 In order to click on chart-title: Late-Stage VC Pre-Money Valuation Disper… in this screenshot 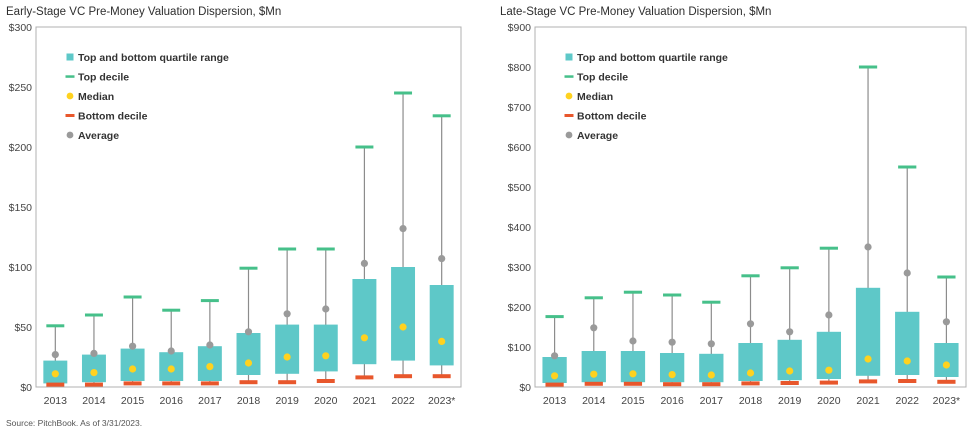, I will do `click(636, 12)`.